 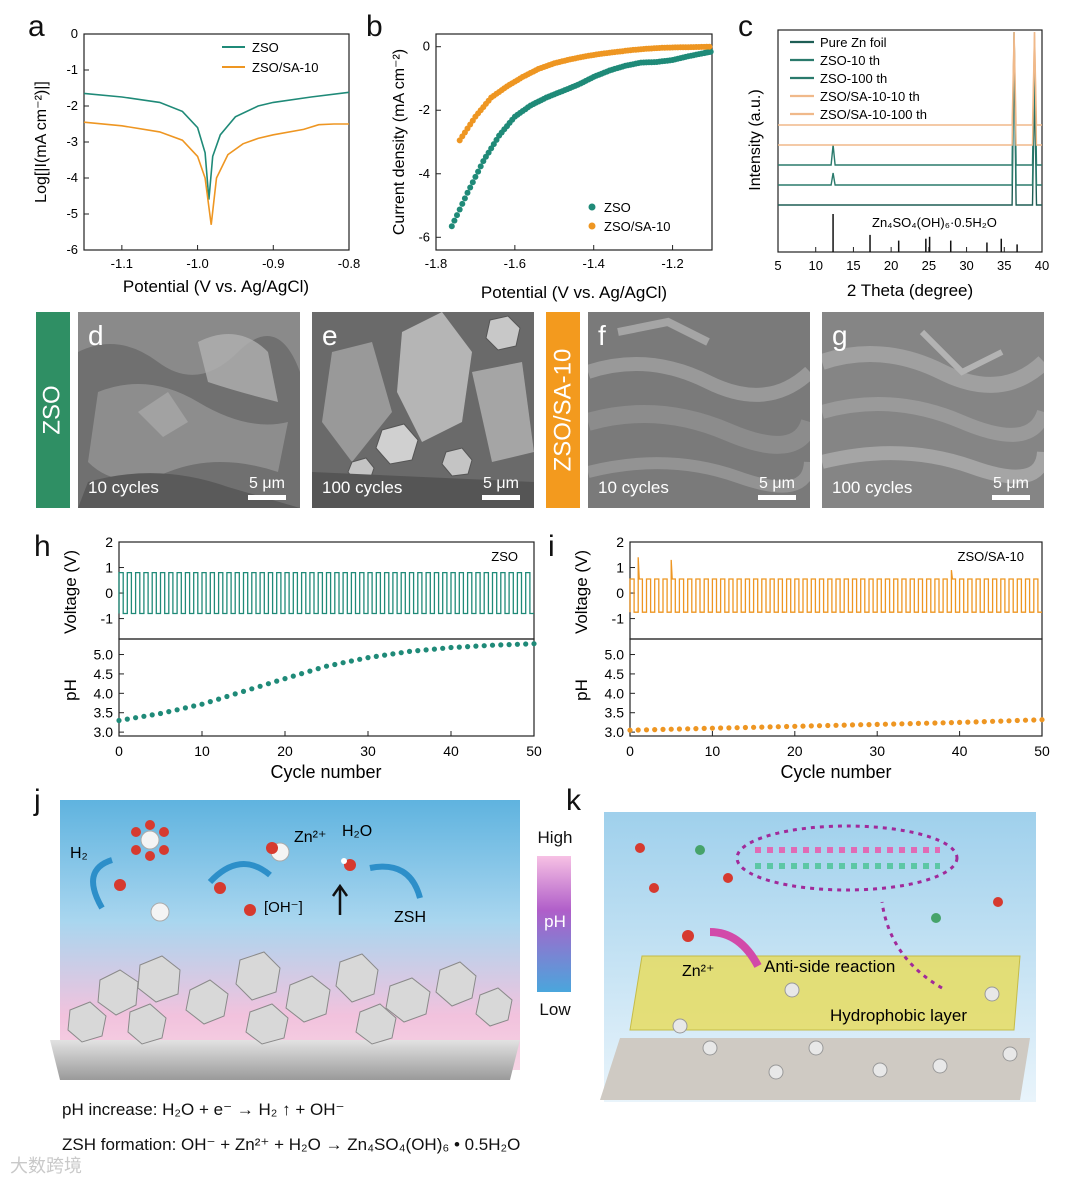 What do you see at coordinates (189, 410) in the screenshot?
I see `sem-image-d: d 10 cycles 5 μm` at bounding box center [189, 410].